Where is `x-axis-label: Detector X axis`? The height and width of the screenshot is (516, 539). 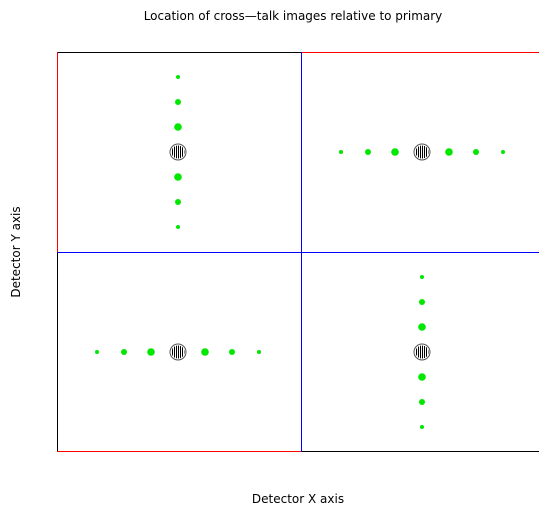
x-axis-label: Detector X axis is located at coordinates (298, 499).